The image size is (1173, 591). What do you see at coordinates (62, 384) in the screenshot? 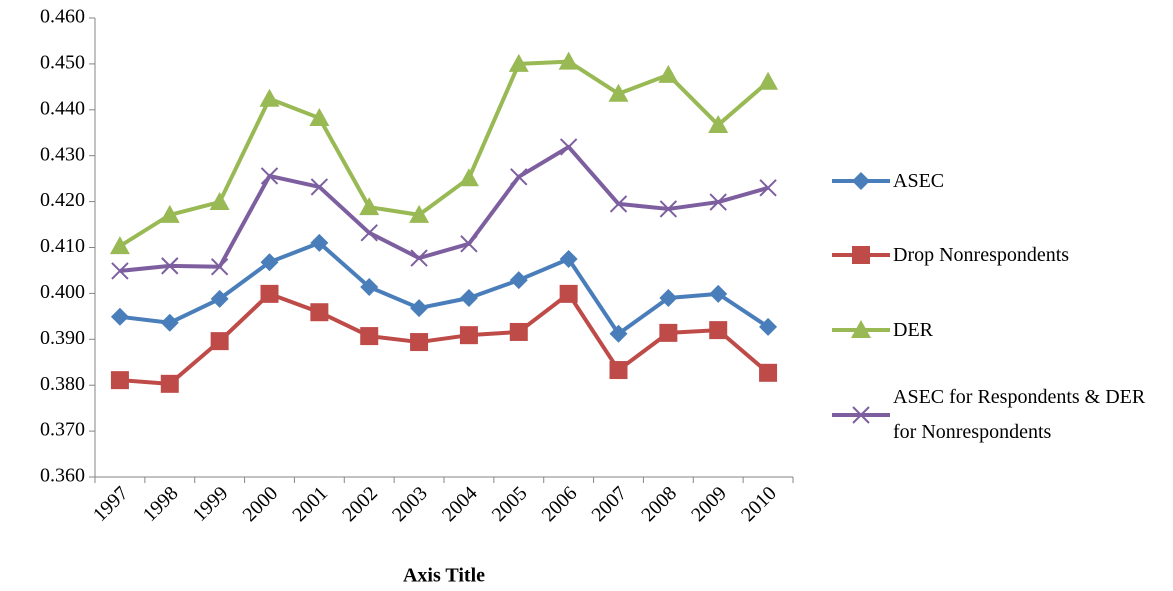
I see `y-tick-label: 0.380` at bounding box center [62, 384].